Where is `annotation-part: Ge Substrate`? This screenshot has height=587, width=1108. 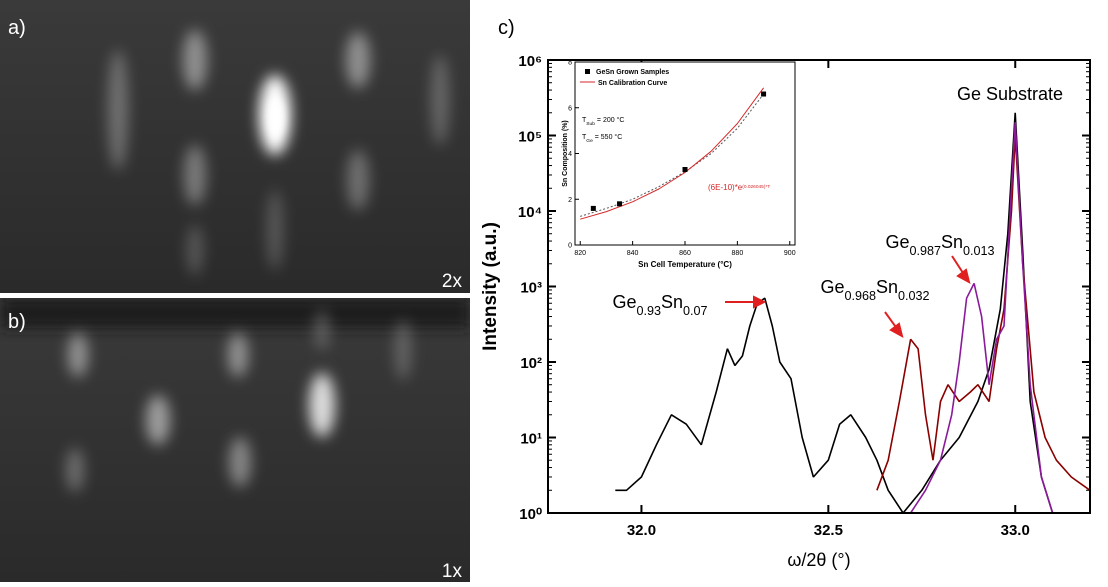 annotation-part: Ge Substrate is located at coordinates (1010, 94).